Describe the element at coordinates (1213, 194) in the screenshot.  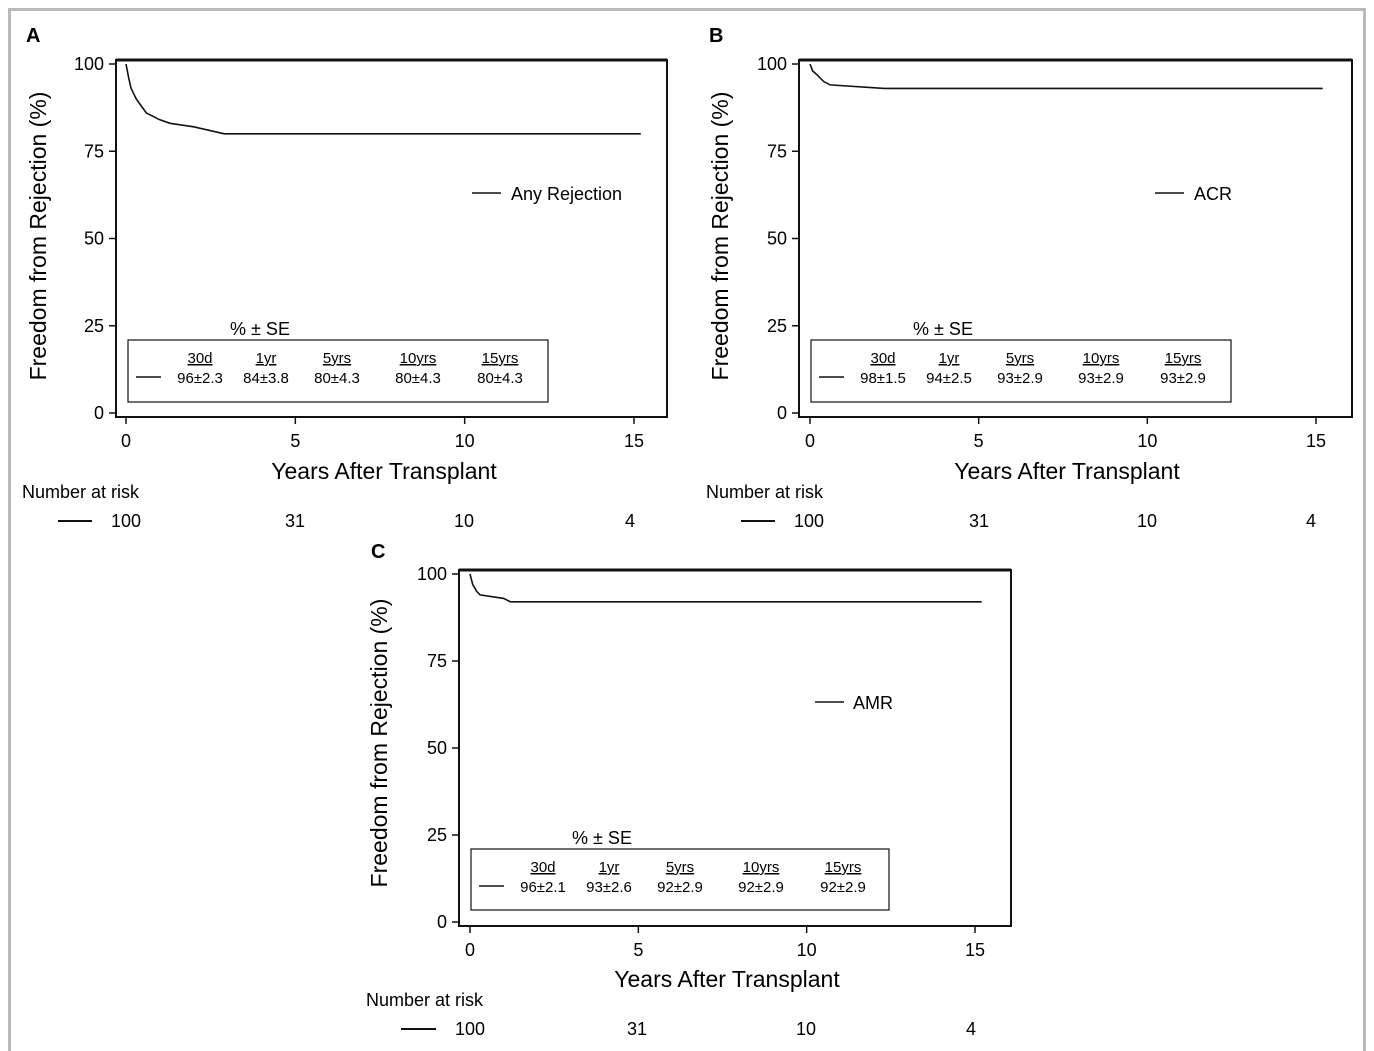
I see `legend-label: ACR` at that location.